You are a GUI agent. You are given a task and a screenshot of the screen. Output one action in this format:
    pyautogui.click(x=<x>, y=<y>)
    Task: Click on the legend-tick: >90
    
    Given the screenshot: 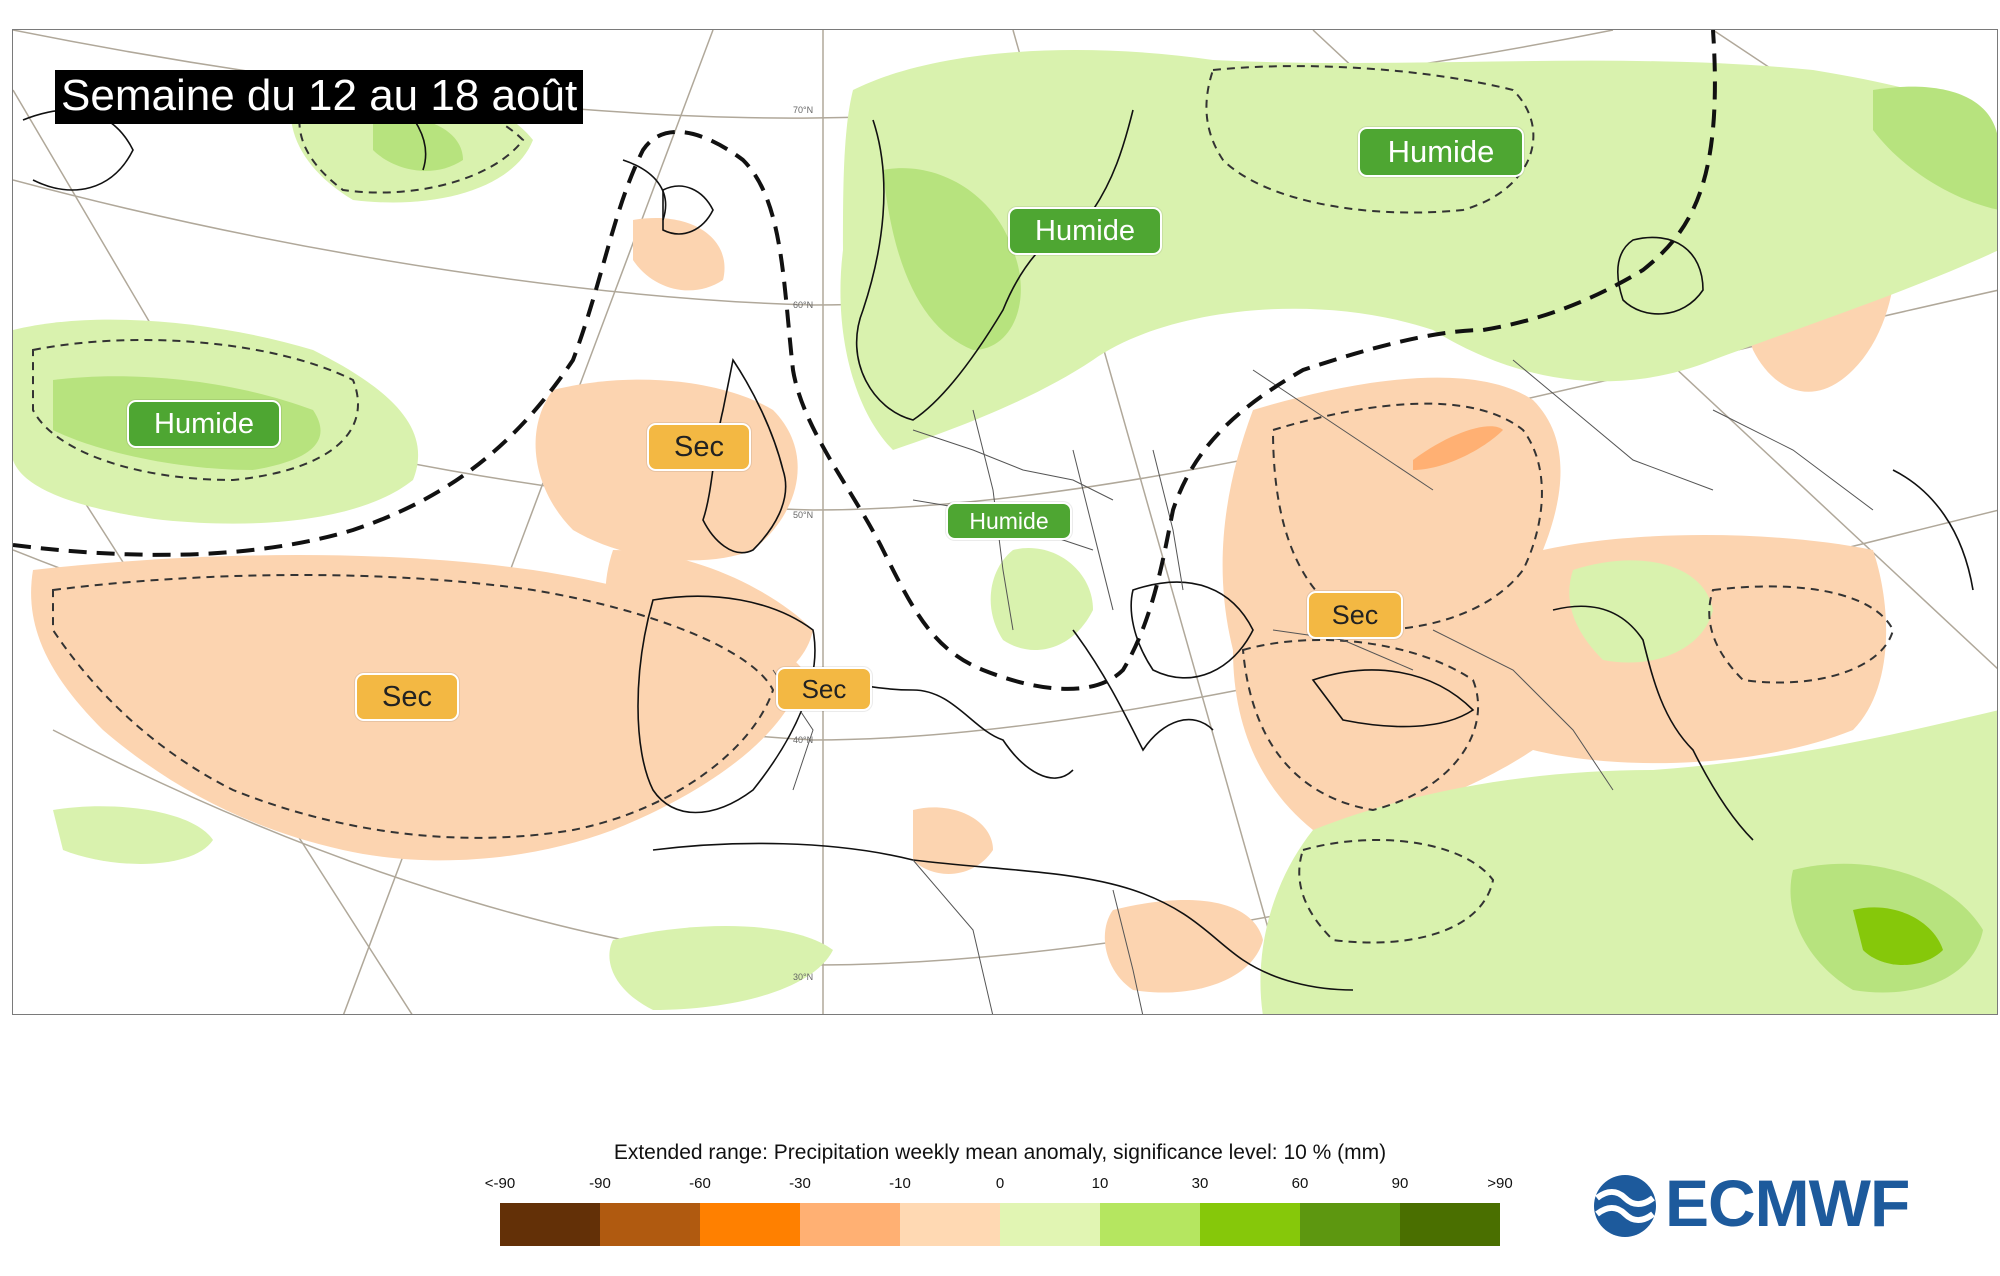 What is the action you would take?
    pyautogui.click(x=1500, y=1183)
    